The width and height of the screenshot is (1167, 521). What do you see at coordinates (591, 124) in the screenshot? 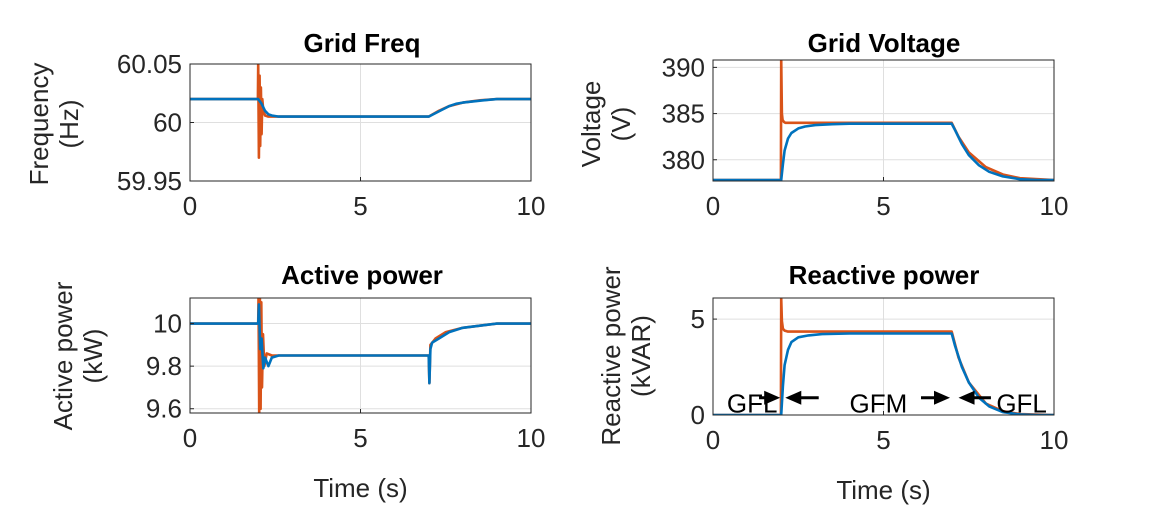
I see `y-axis-label-line: Voltage` at bounding box center [591, 124].